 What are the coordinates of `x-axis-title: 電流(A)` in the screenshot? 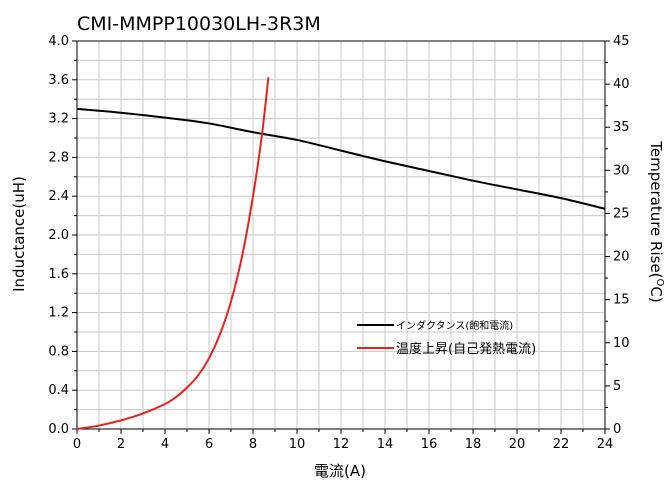 It's located at (340, 471).